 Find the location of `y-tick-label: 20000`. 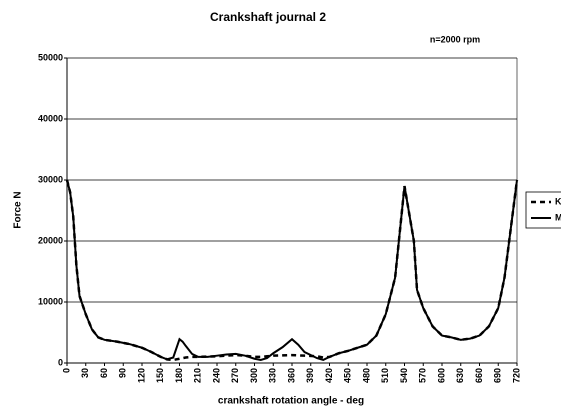

y-tick-label: 20000 is located at coordinates (50, 240).